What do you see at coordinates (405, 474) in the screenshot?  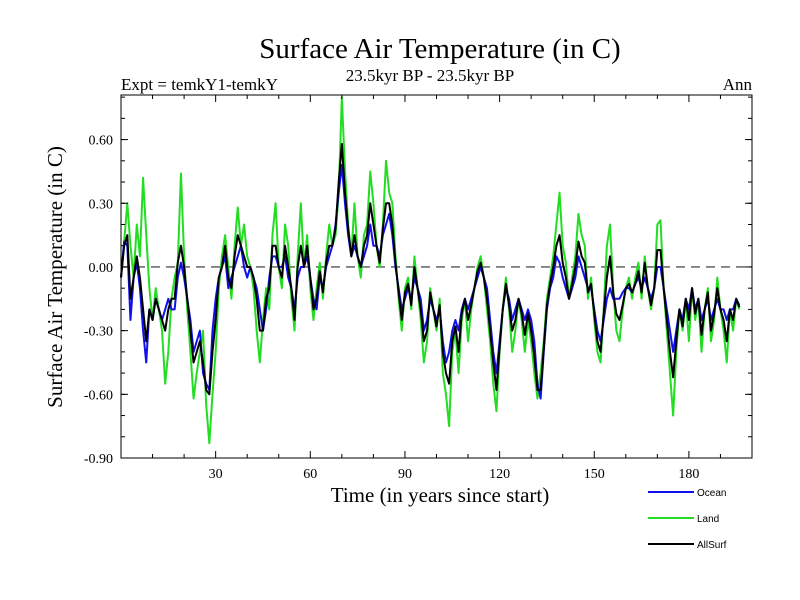 I see `x-tick-label: 90` at bounding box center [405, 474].